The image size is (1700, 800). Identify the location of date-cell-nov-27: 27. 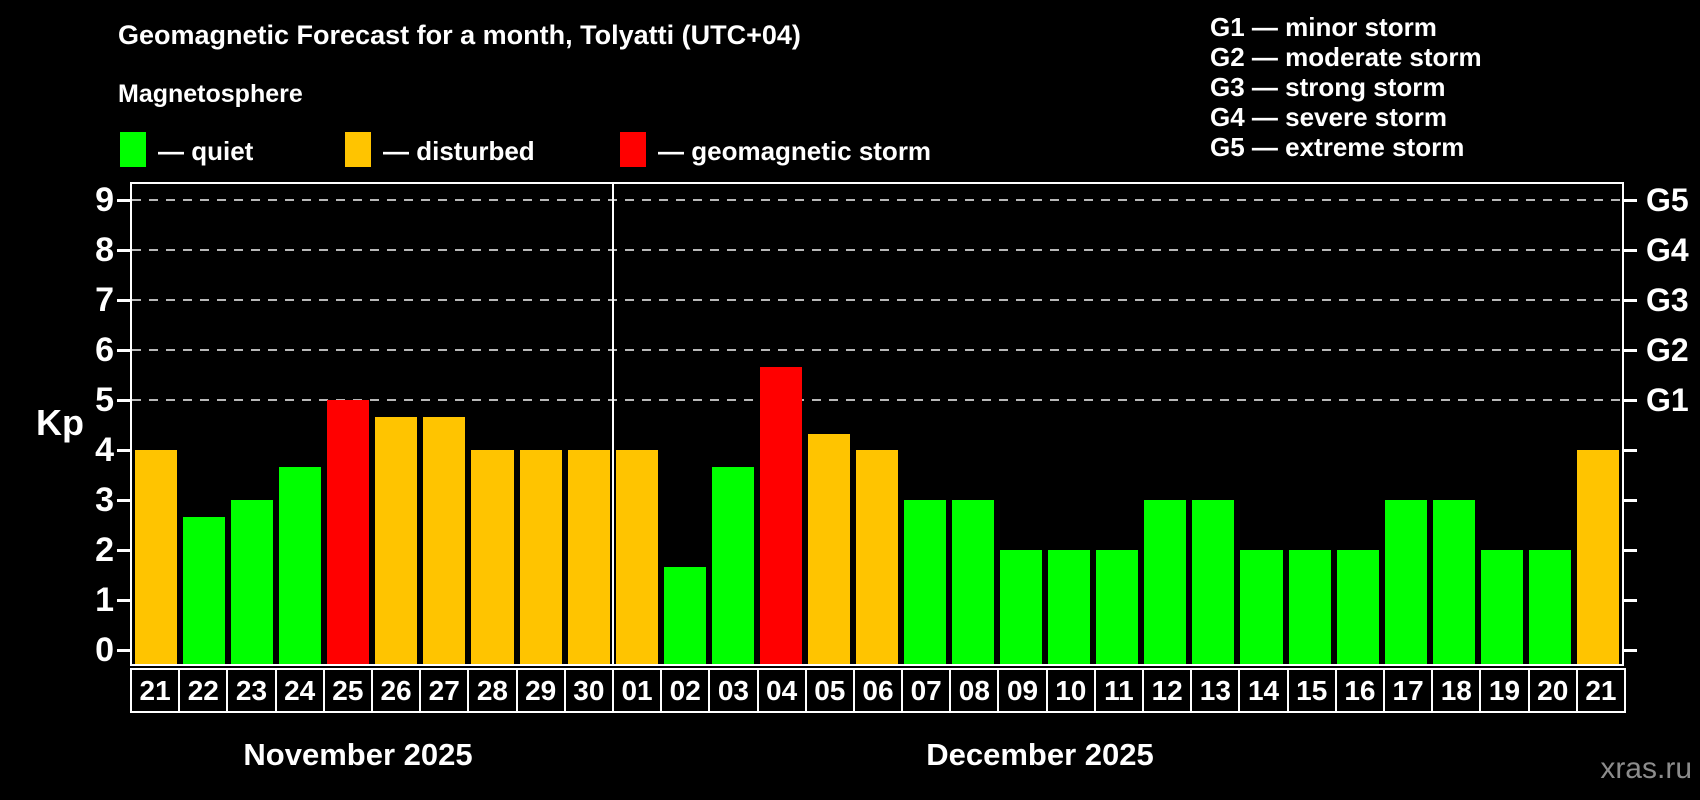
(444, 690).